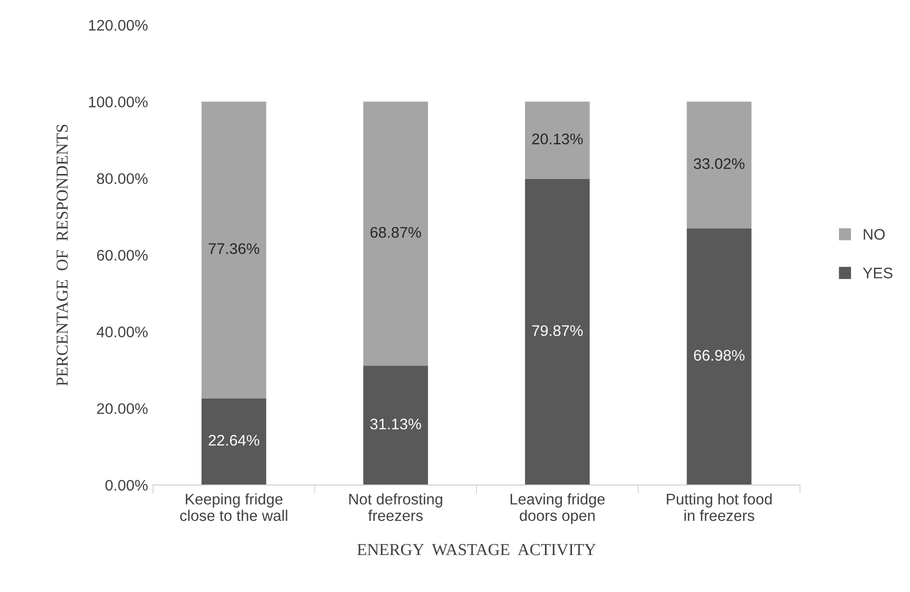 The image size is (910, 592). Describe the element at coordinates (234, 507) in the screenshot. I see `x-tick-label: Keeping fridge close to the wall` at that location.